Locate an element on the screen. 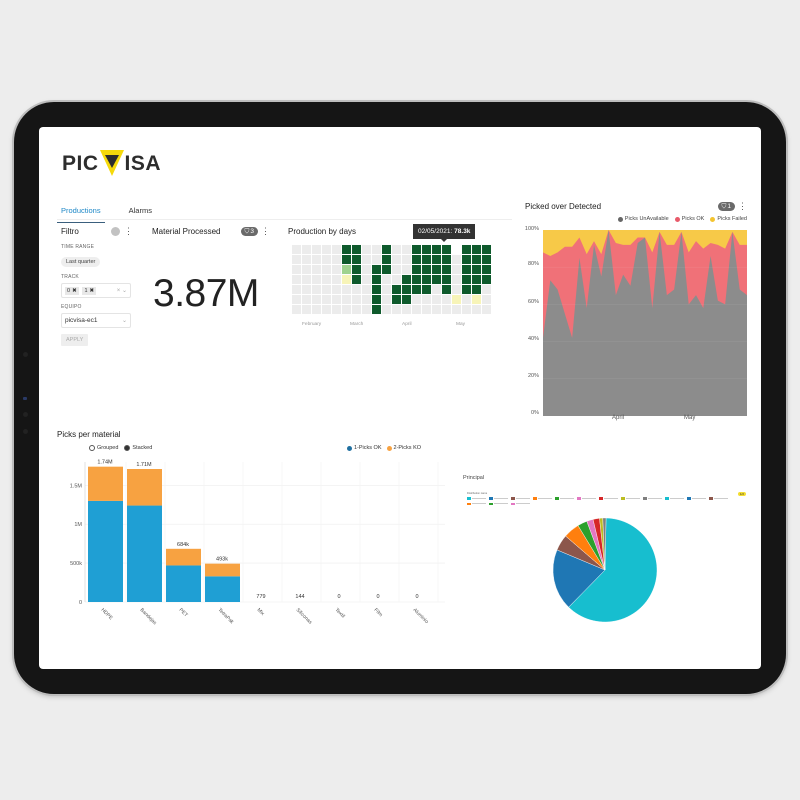  legend-item: 1-Picks OK is located at coordinates (364, 448).